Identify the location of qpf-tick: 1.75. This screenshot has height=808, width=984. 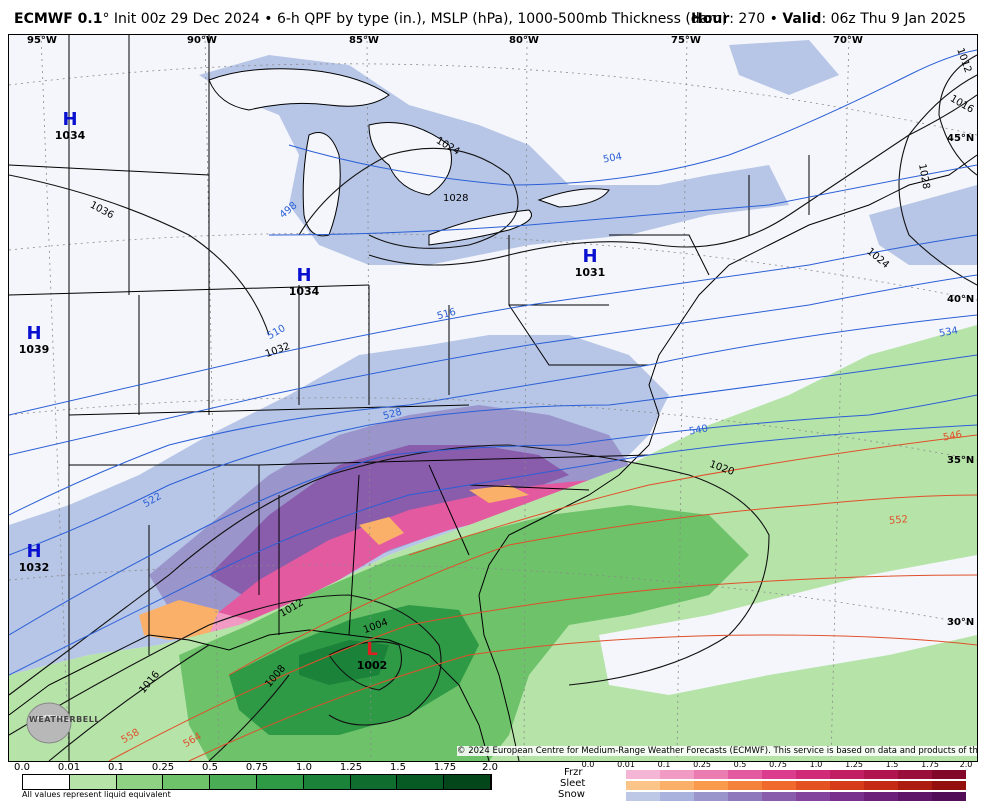
(445, 767).